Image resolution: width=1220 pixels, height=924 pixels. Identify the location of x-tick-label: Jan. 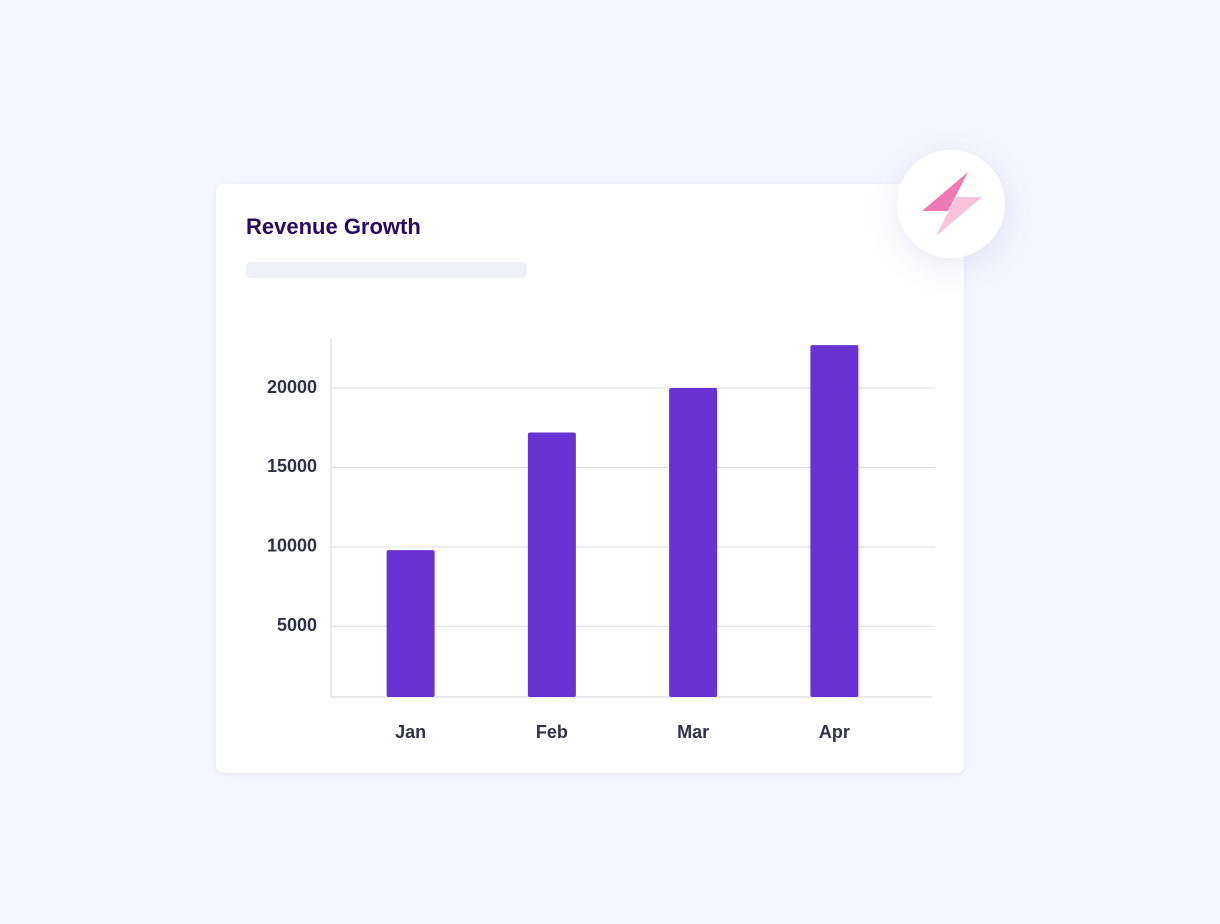
(410, 732).